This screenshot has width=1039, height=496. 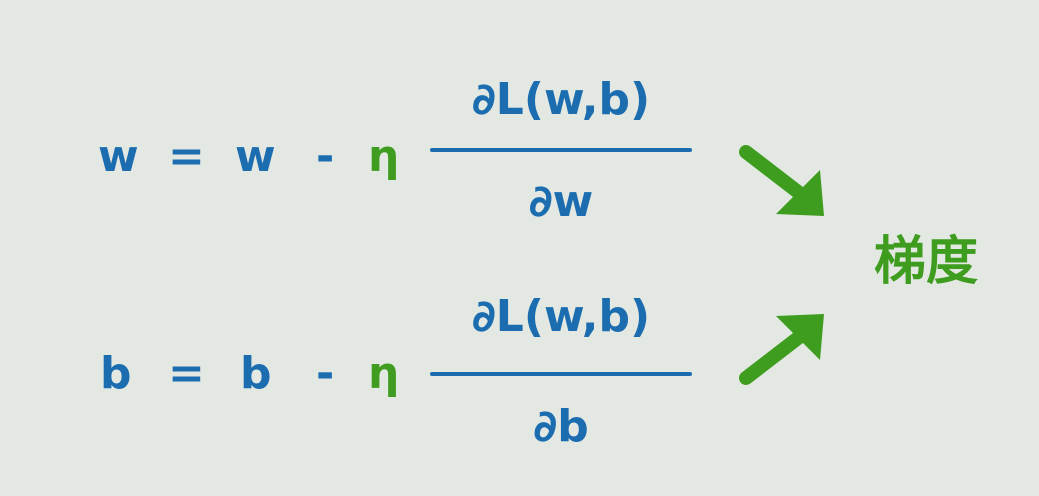 What do you see at coordinates (118, 156) in the screenshot?
I see `lhs-variable: w` at bounding box center [118, 156].